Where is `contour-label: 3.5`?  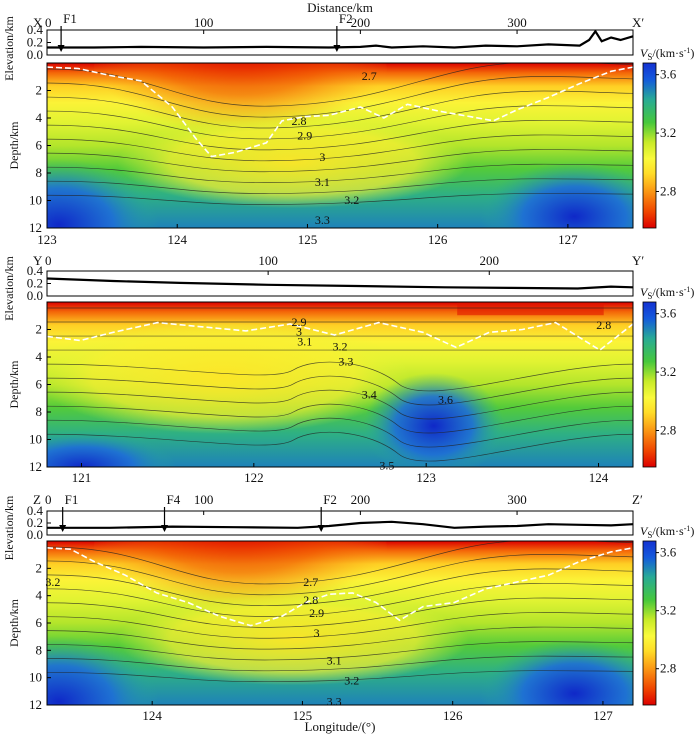 contour-label: 3.5 is located at coordinates (386, 465).